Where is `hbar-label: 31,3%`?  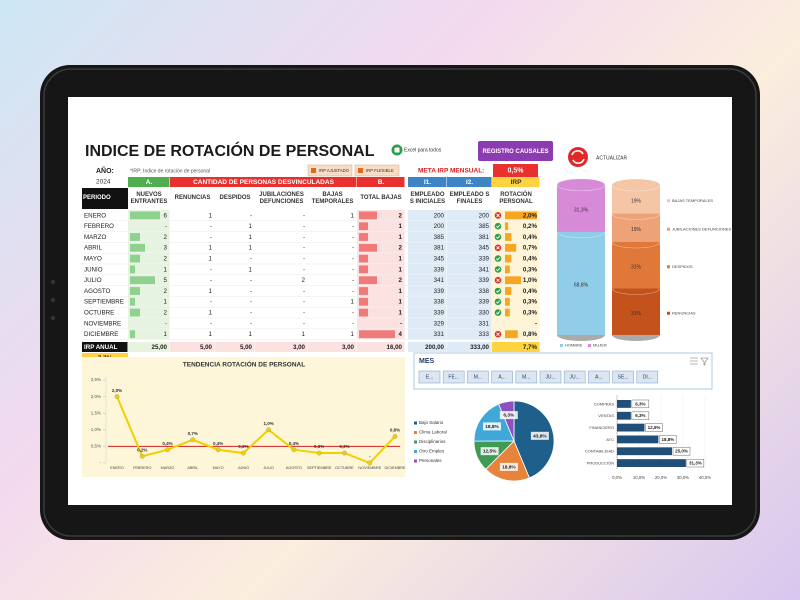 hbar-label: 31,3% is located at coordinates (695, 463).